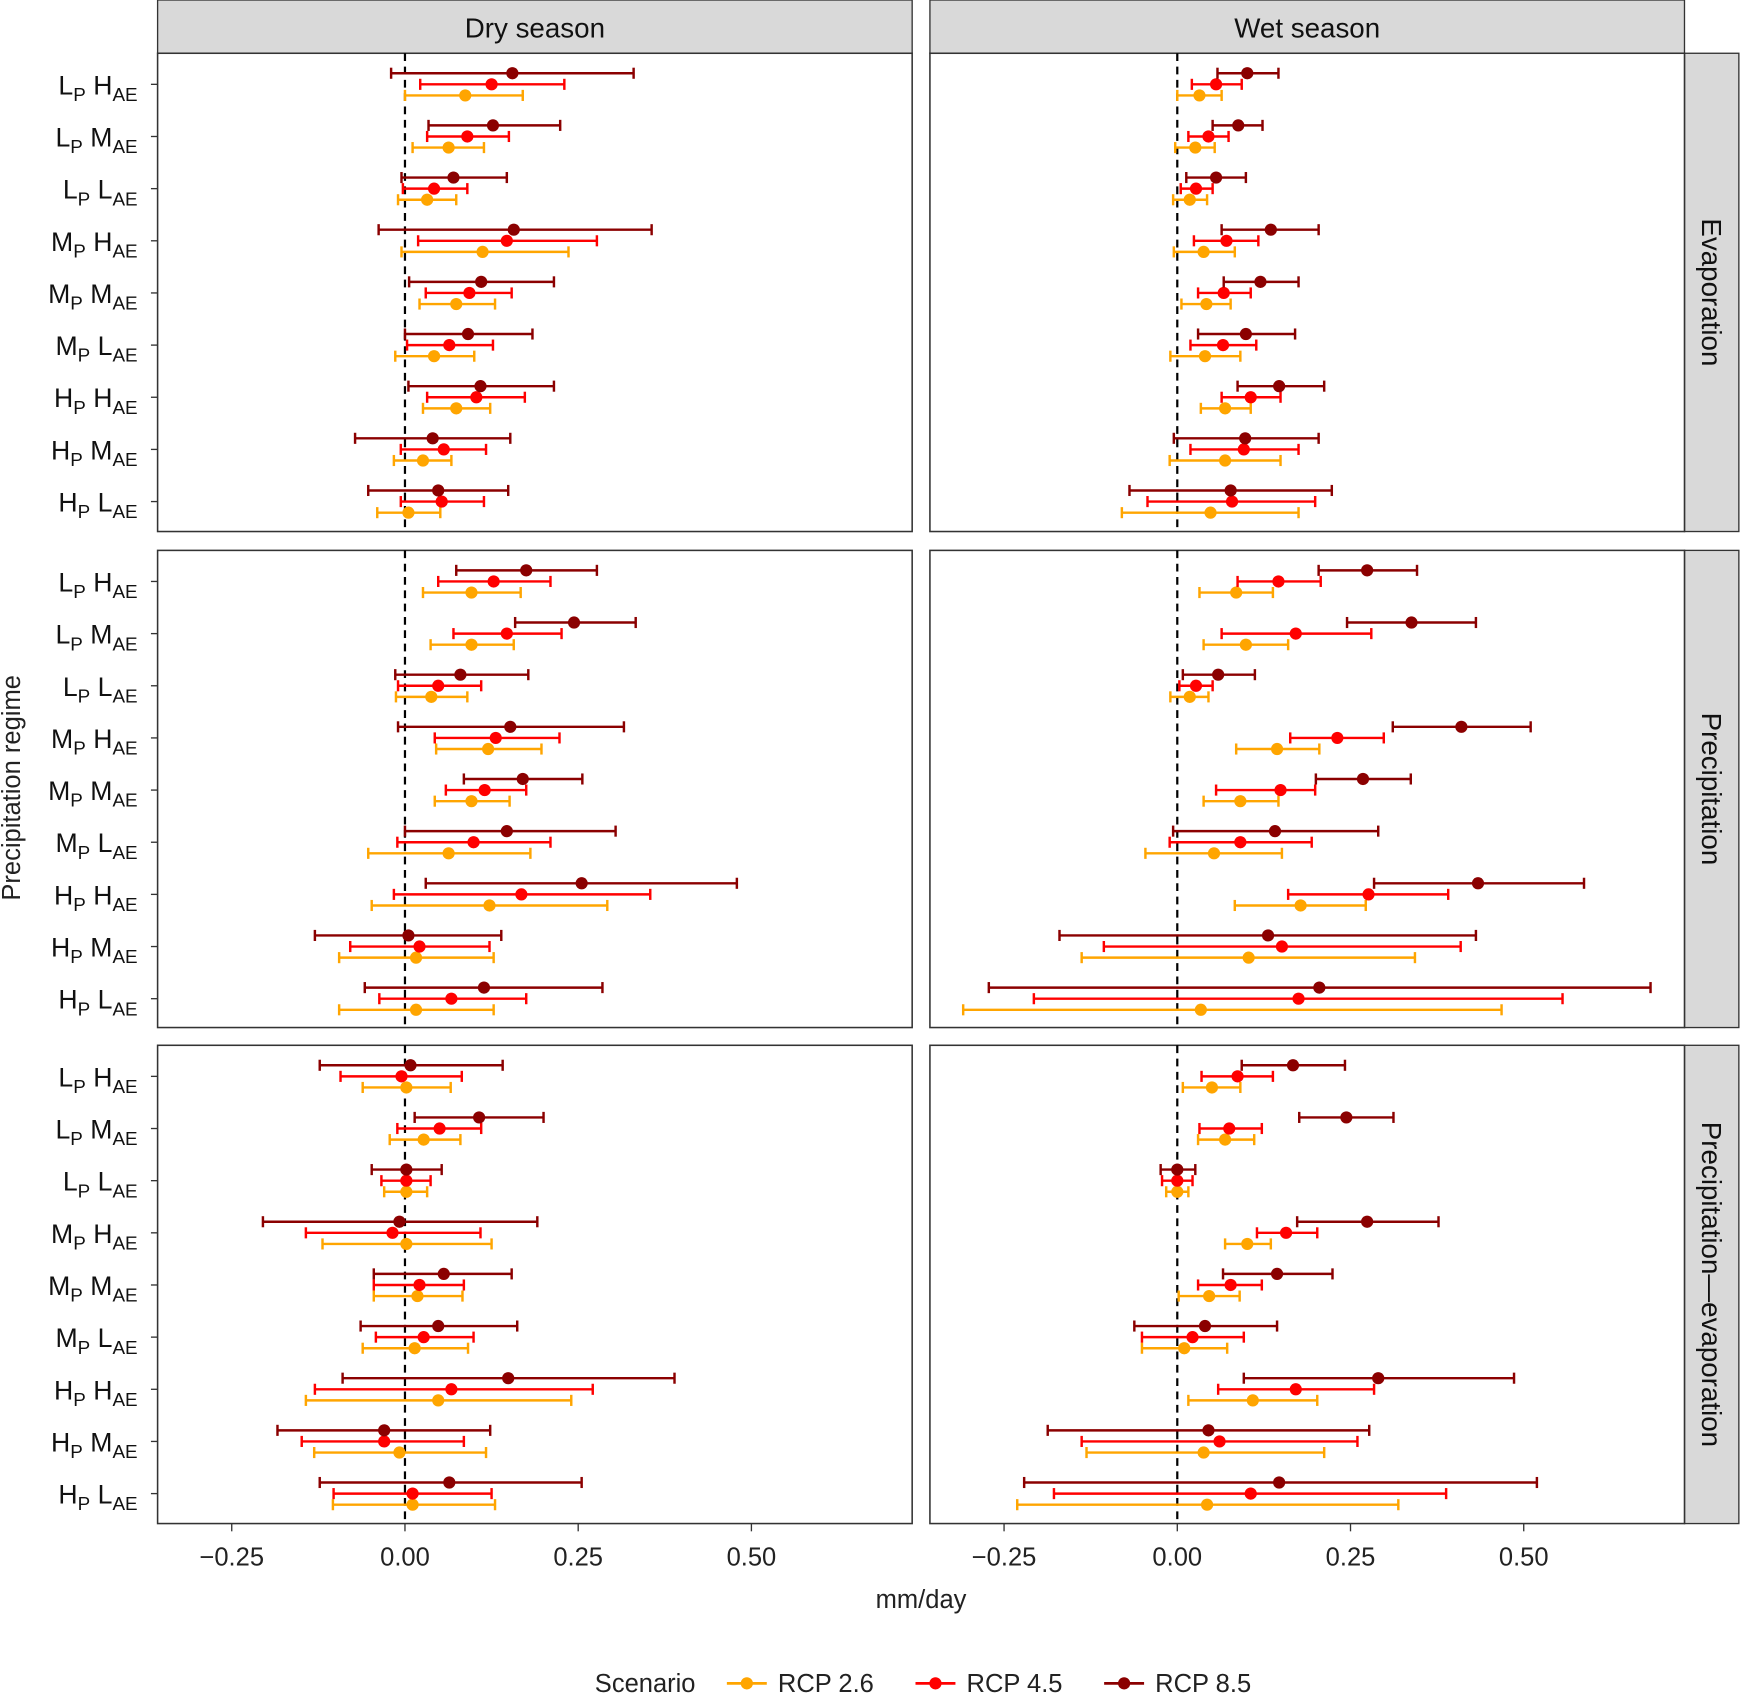 The image size is (1740, 1695). Describe the element at coordinates (97, 87) in the screenshot. I see `category-label: LP HAE` at that location.